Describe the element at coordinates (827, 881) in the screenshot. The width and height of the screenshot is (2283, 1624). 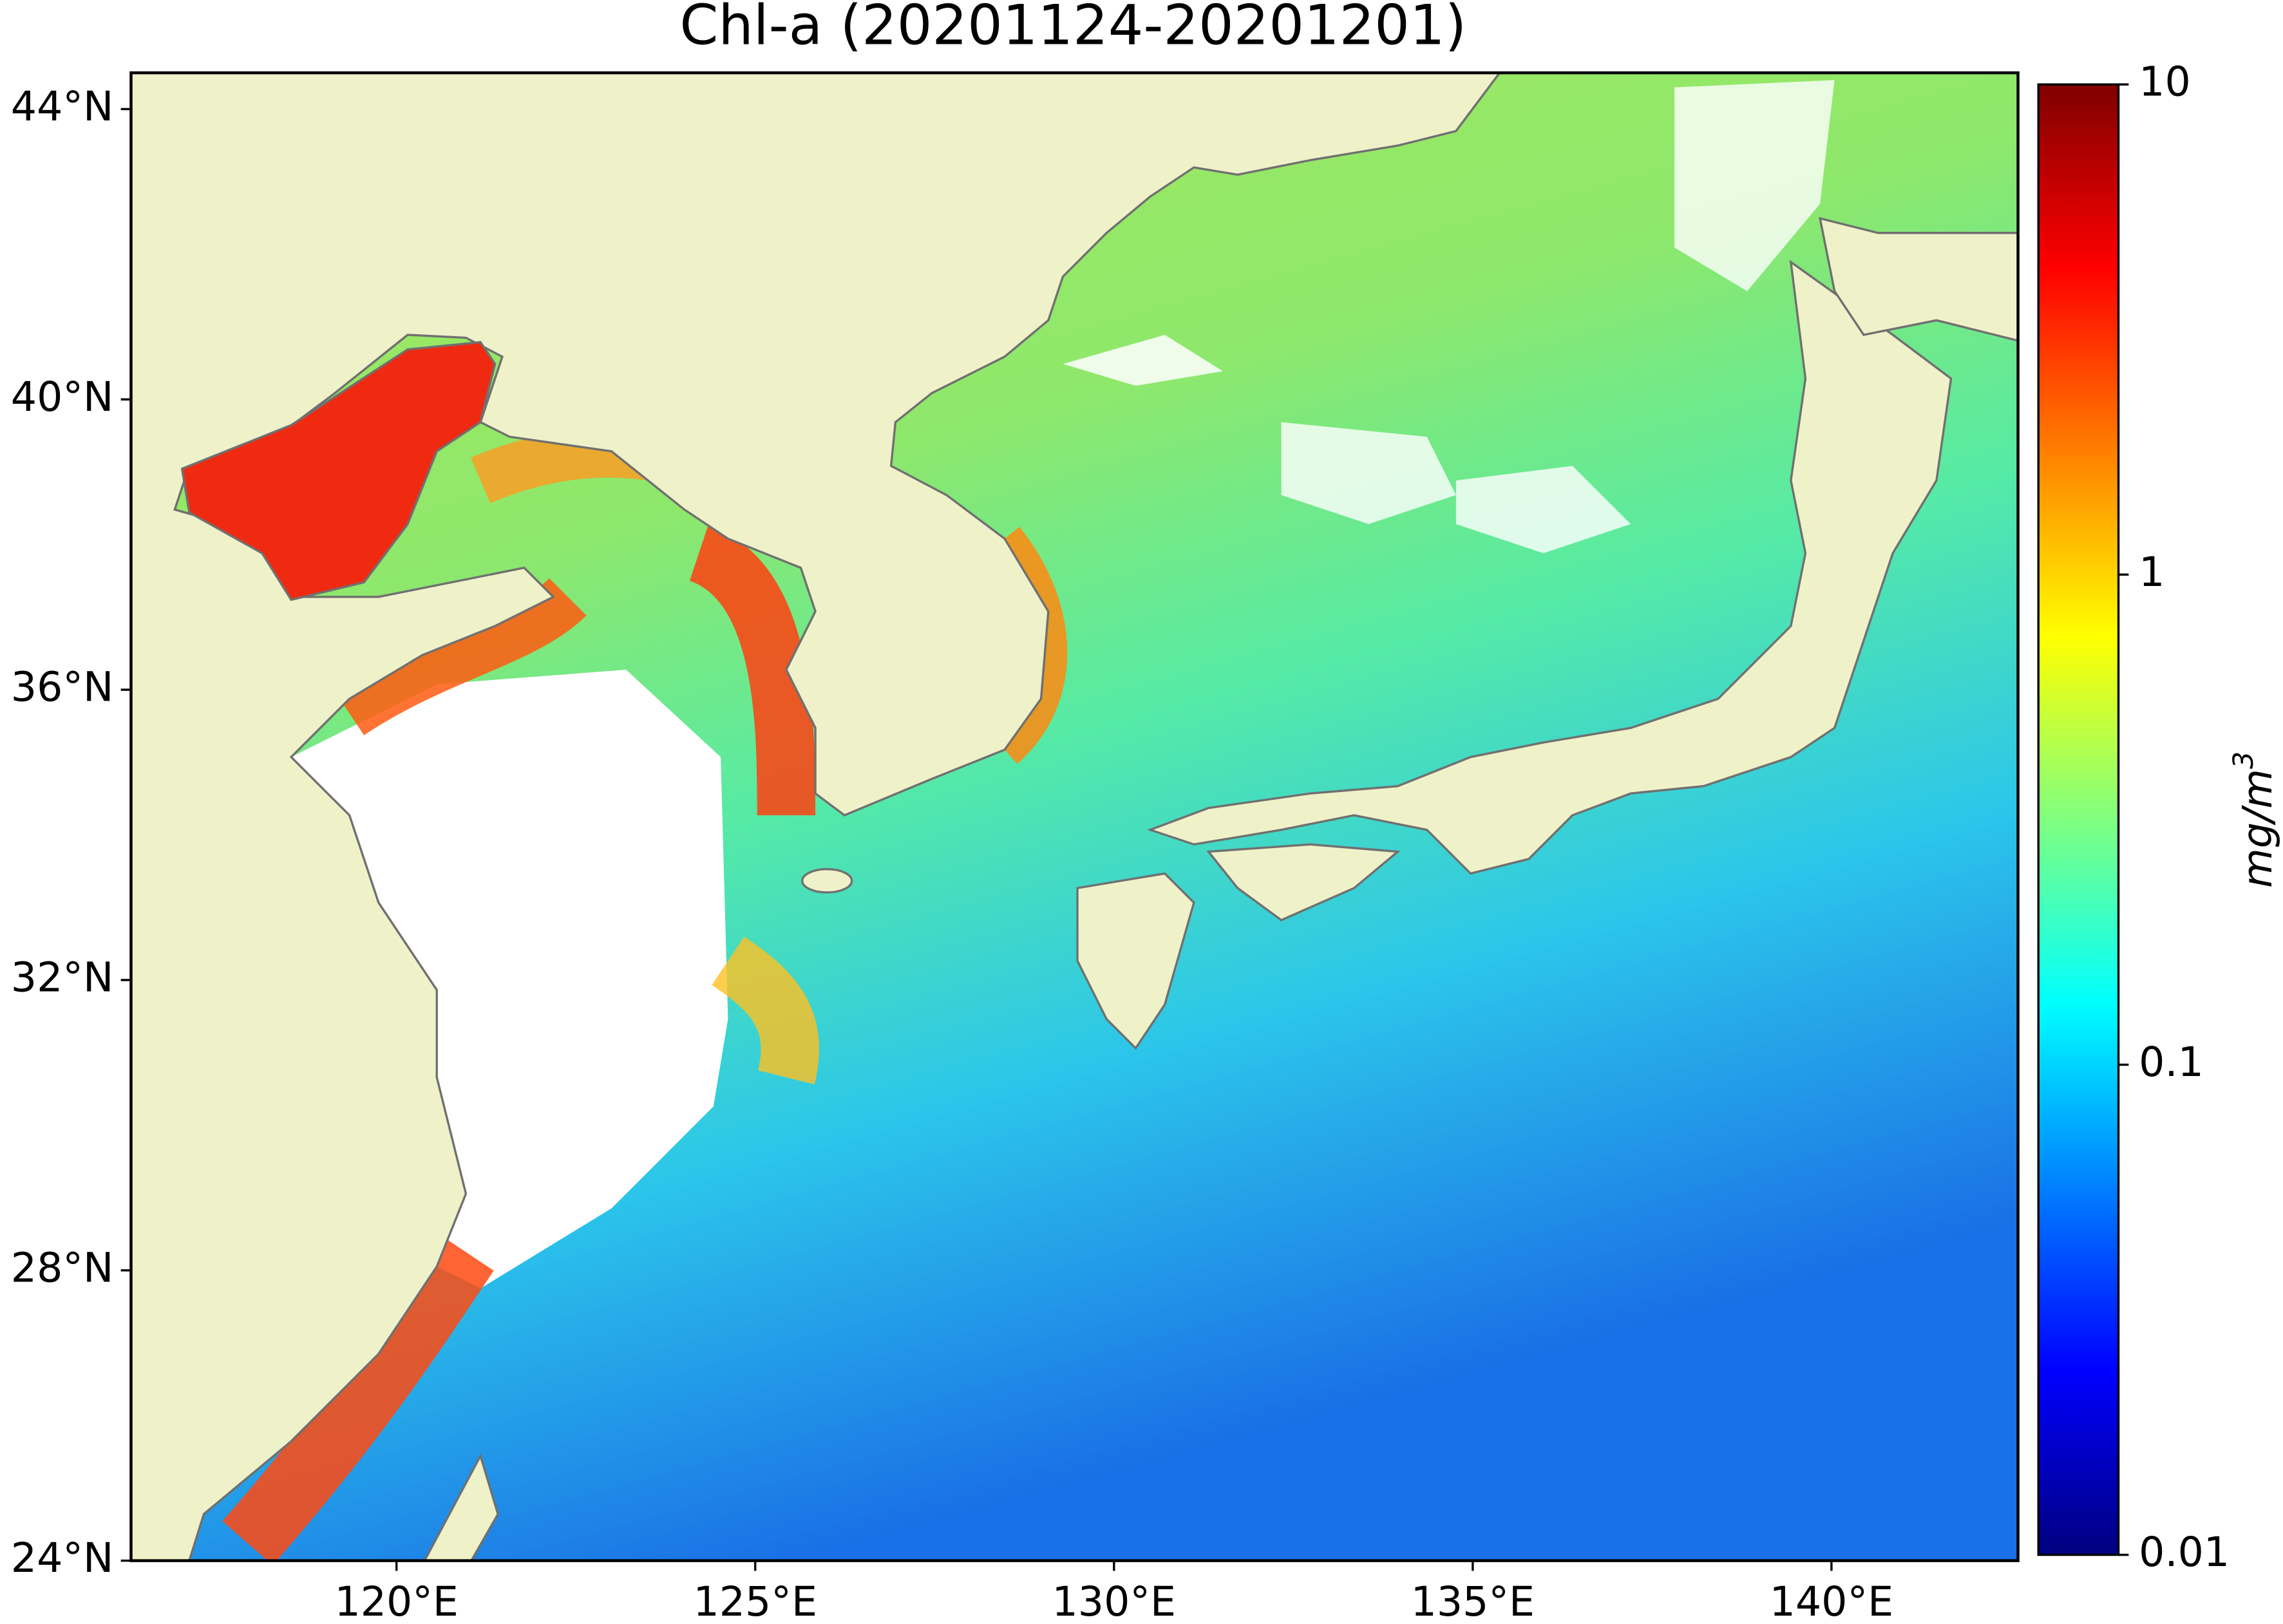
I see `land-jeju` at that location.